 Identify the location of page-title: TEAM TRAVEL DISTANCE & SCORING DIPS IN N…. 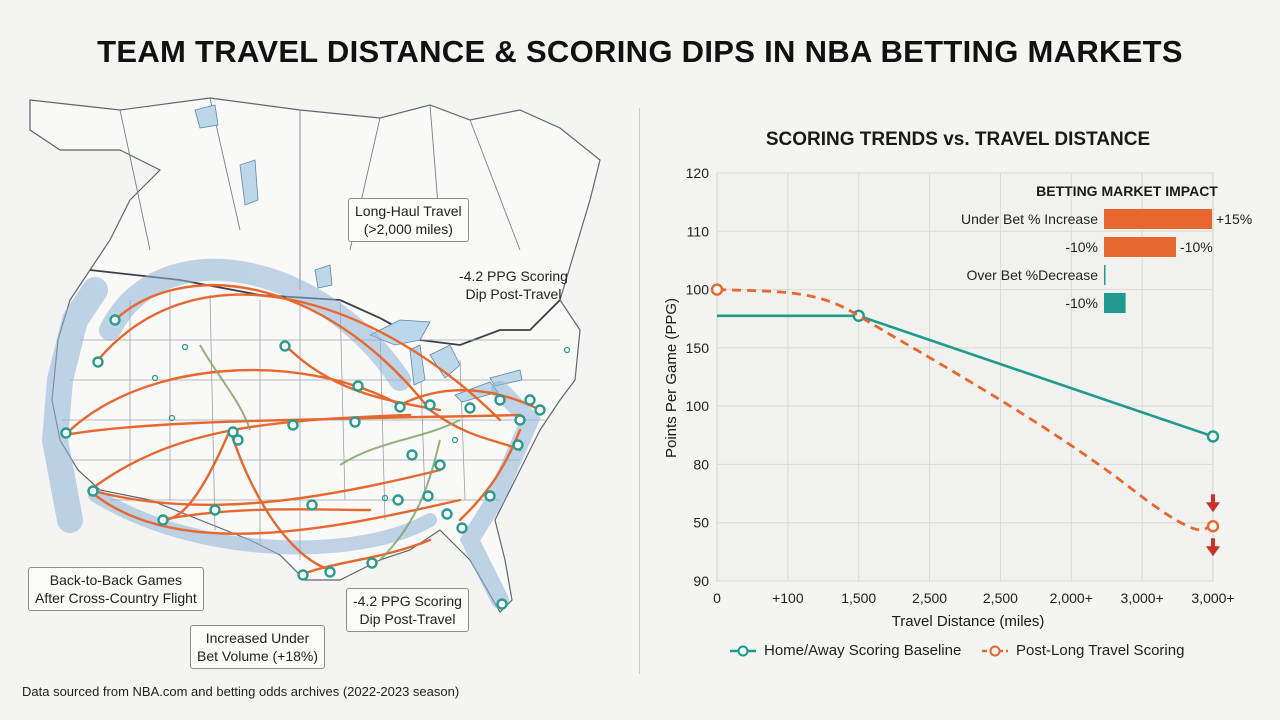
(640, 51).